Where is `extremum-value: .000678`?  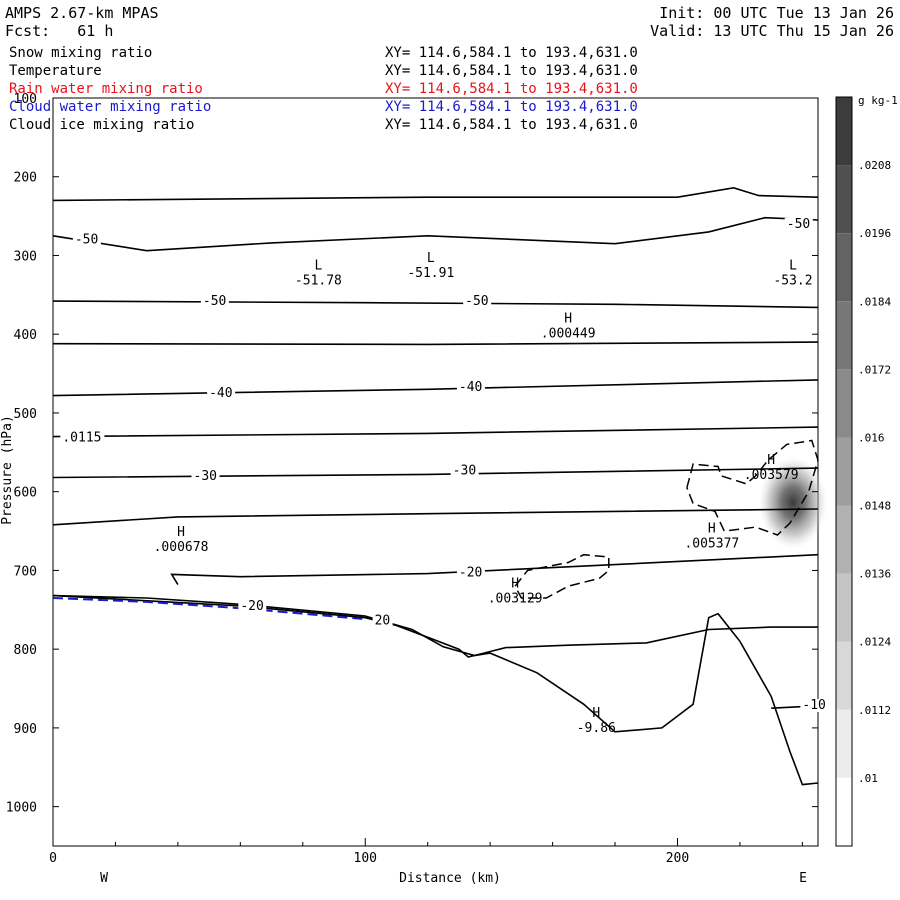 extremum-value: .000678 is located at coordinates (181, 547).